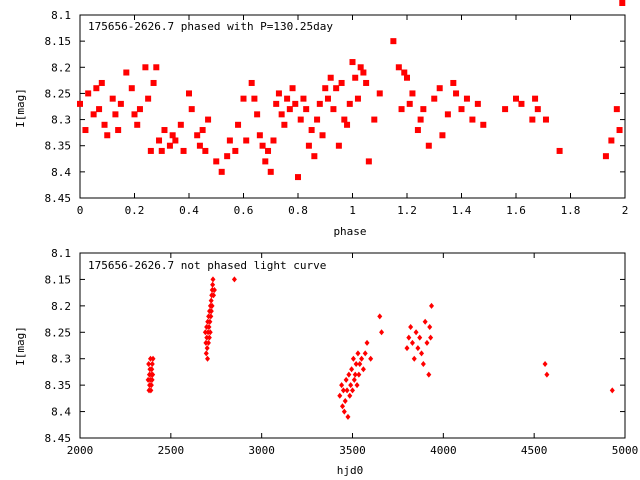 Image resolution: width=640 pixels, height=480 pixels. Describe the element at coordinates (61, 67) in the screenshot. I see `phased-plot-y-tick-label: 8.2` at that location.